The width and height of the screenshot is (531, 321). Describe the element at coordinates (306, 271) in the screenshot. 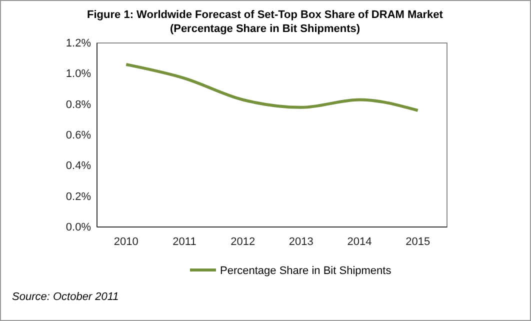

I see `legend-label: Percentage Share in Bit Shipments` at that location.